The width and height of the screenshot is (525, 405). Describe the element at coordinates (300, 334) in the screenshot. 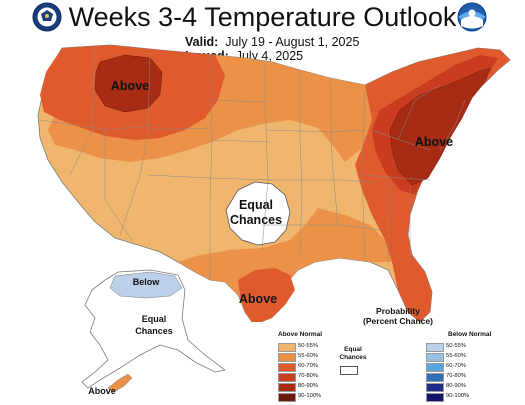

I see `legend-above-header: Above Normal` at that location.